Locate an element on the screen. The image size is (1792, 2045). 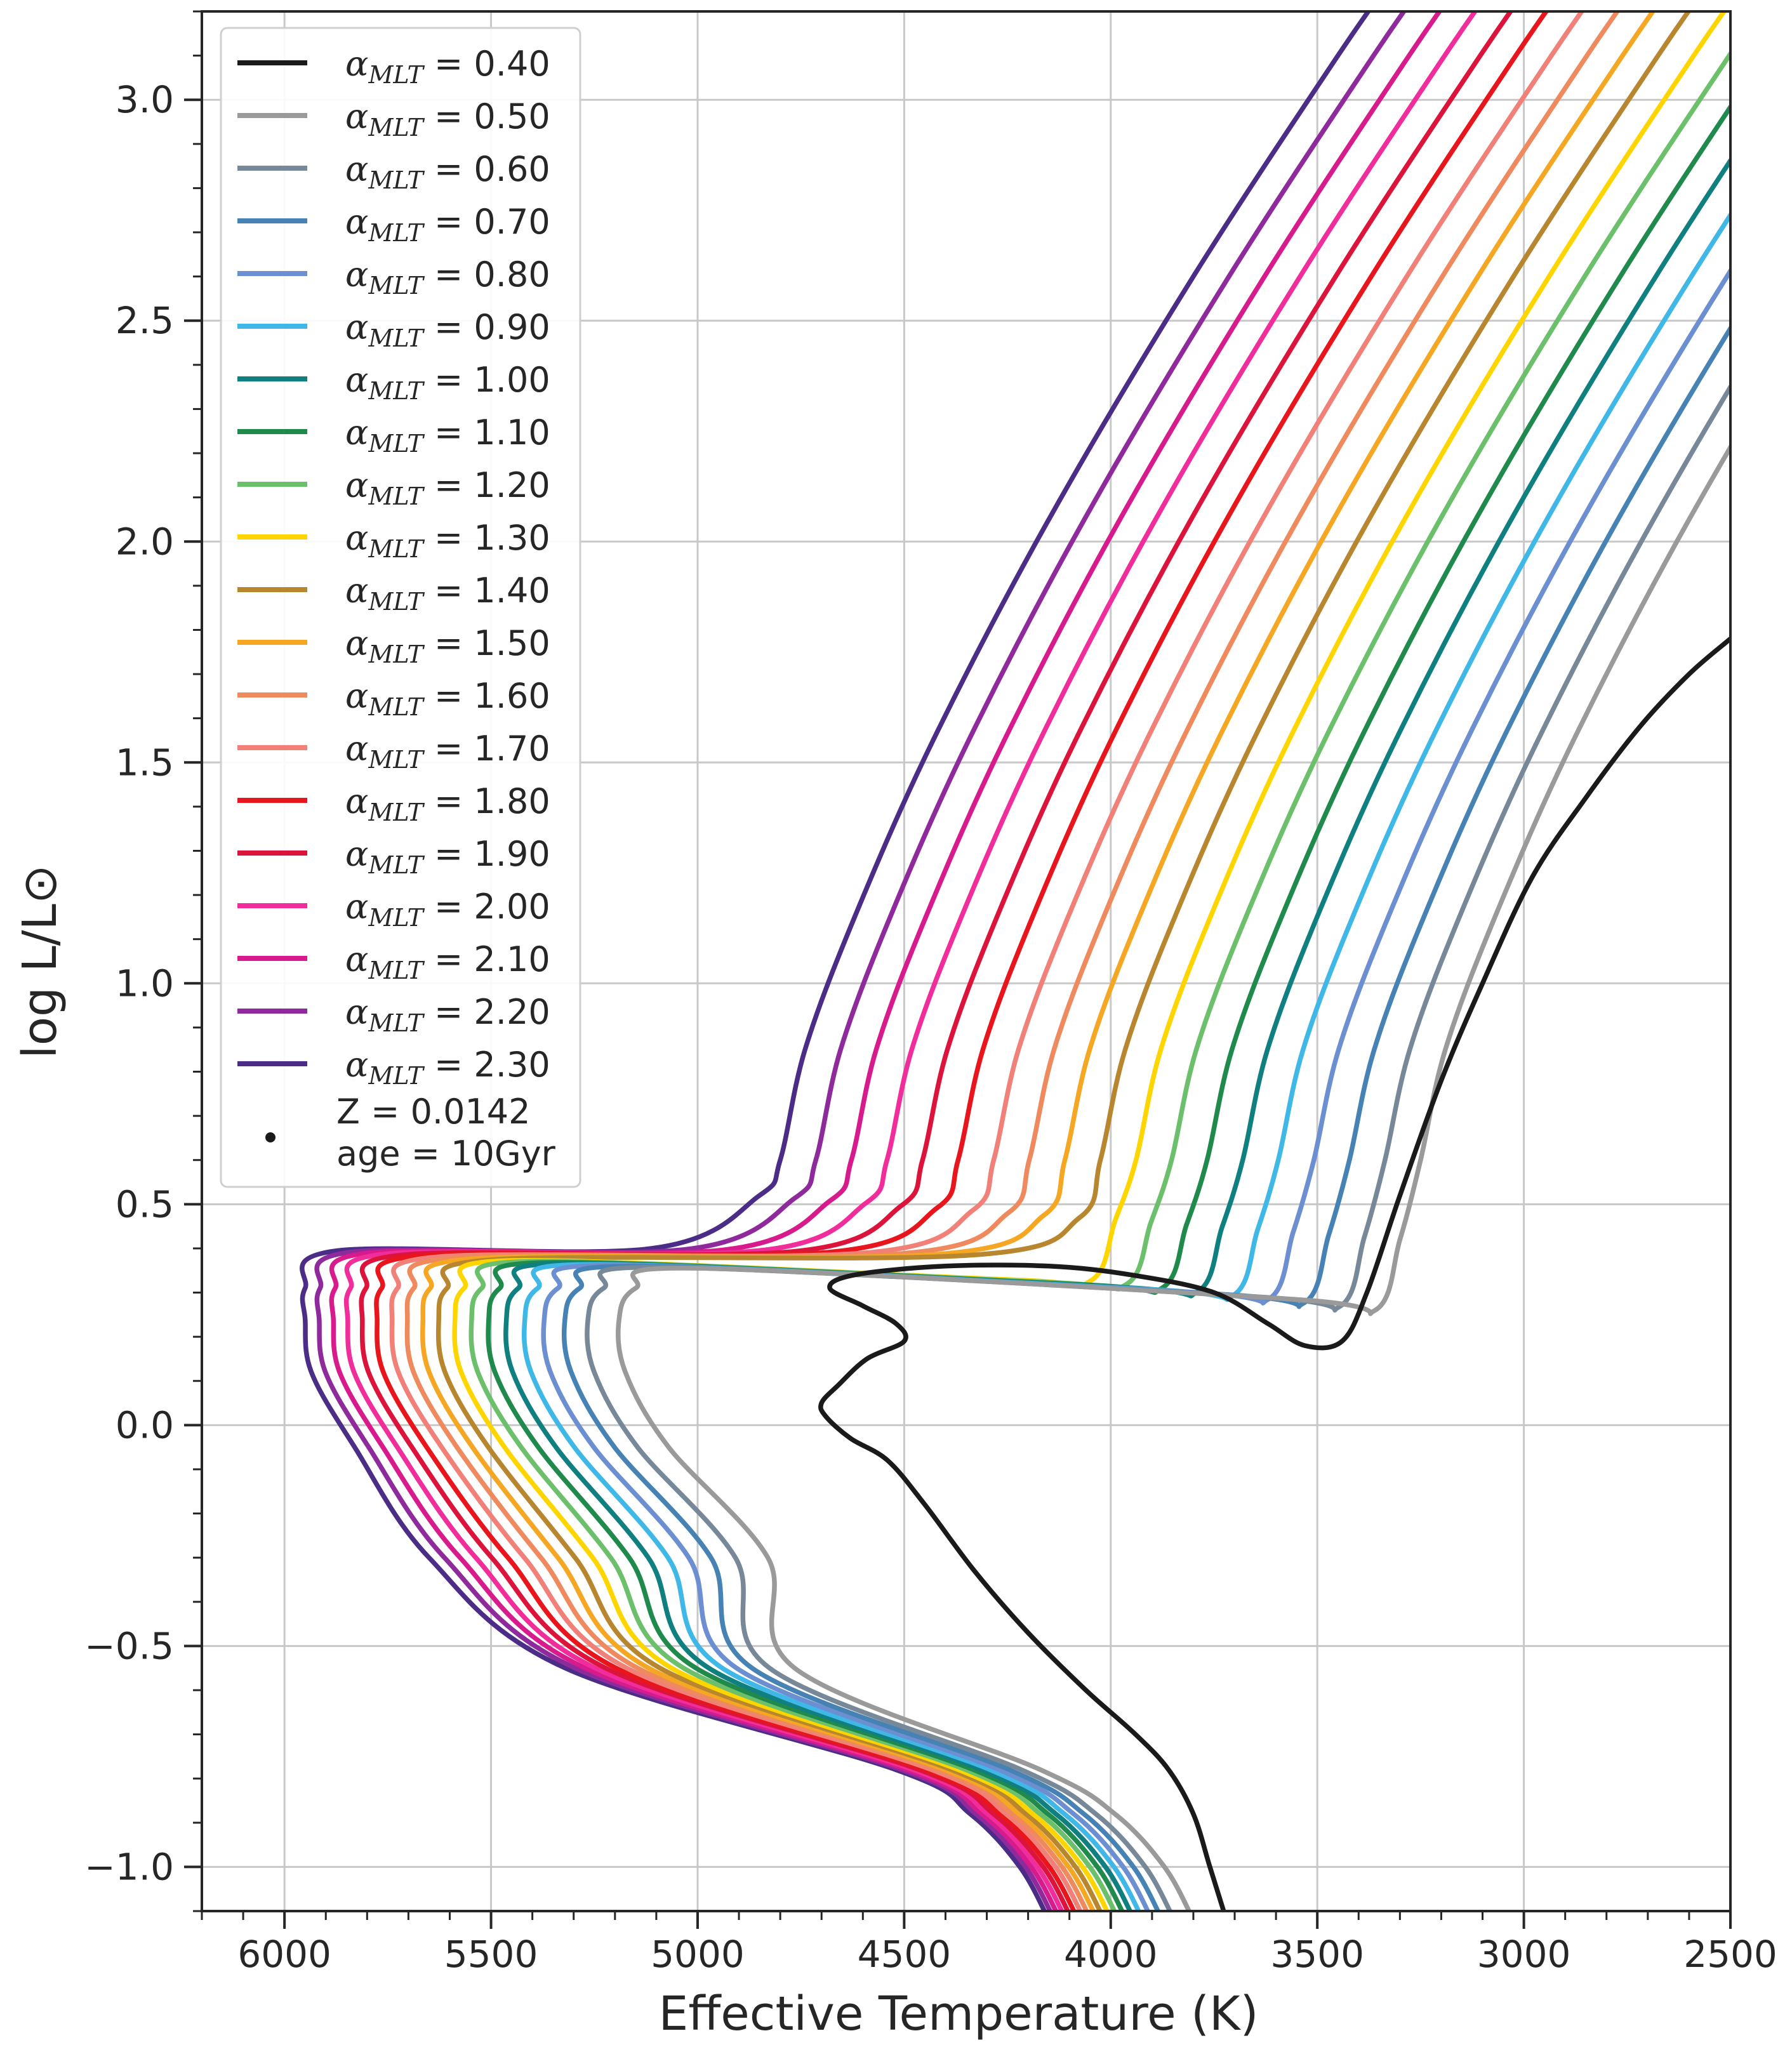
y-axis-label: log L/L⊙ is located at coordinates (40, 962).